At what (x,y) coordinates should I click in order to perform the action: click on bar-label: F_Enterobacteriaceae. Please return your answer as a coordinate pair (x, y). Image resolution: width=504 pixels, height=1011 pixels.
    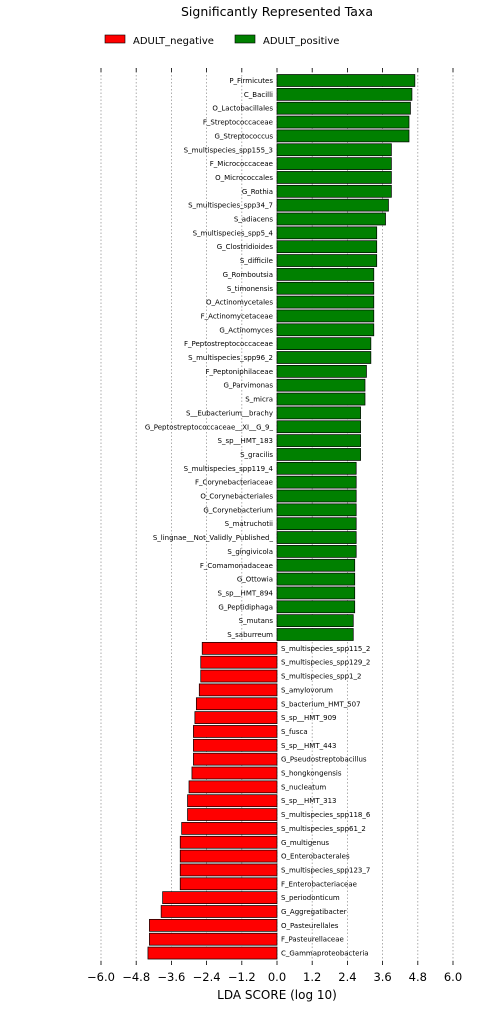
    Looking at the image, I should click on (319, 884).